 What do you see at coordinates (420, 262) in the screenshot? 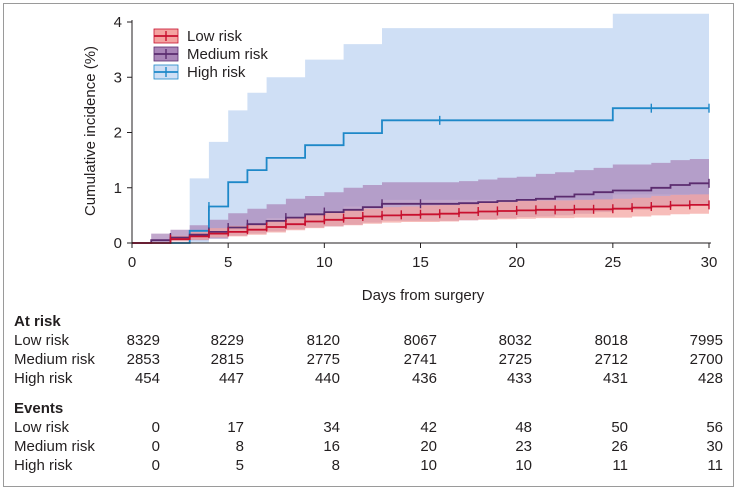
I see `x-tick-label: 15` at bounding box center [420, 262].